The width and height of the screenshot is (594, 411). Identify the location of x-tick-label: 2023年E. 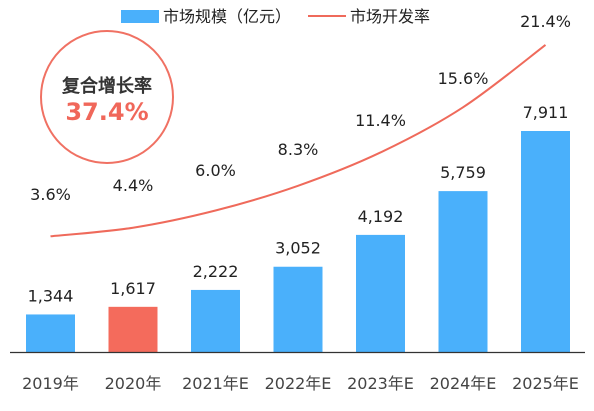
(380, 383).